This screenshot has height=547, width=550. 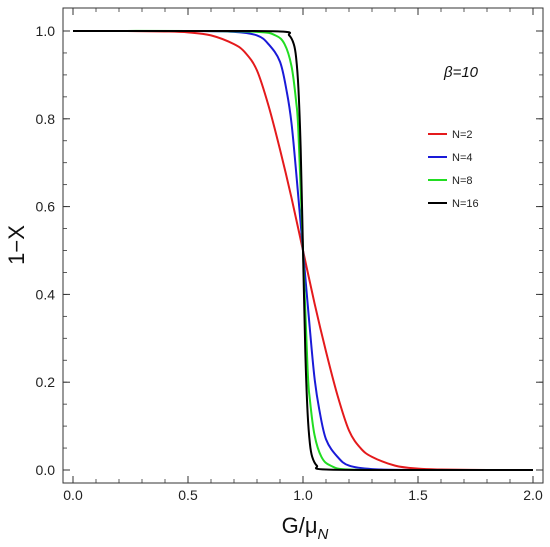 What do you see at coordinates (188, 495) in the screenshot?
I see `x-tick-label: 0.5` at bounding box center [188, 495].